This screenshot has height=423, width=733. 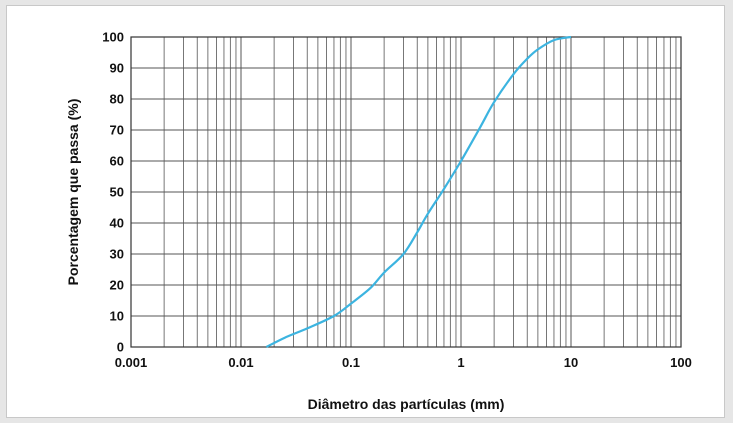 I want to click on y-tick-label: 30, so click(x=117, y=254).